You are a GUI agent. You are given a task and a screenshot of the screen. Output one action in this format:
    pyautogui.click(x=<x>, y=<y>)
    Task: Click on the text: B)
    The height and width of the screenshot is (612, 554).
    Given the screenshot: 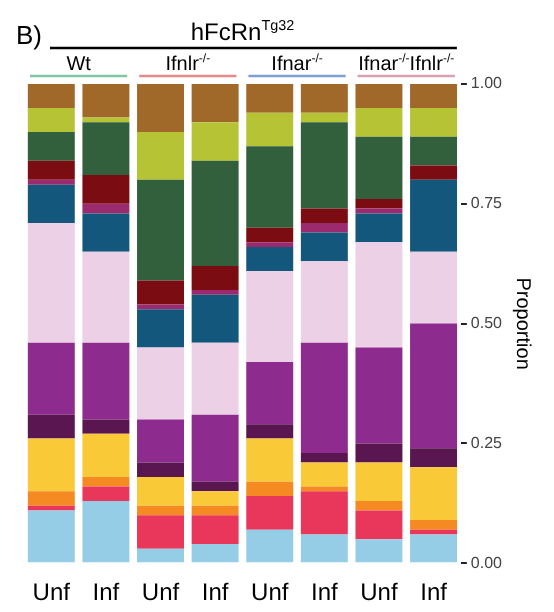 What is the action you would take?
    pyautogui.click(x=29, y=35)
    